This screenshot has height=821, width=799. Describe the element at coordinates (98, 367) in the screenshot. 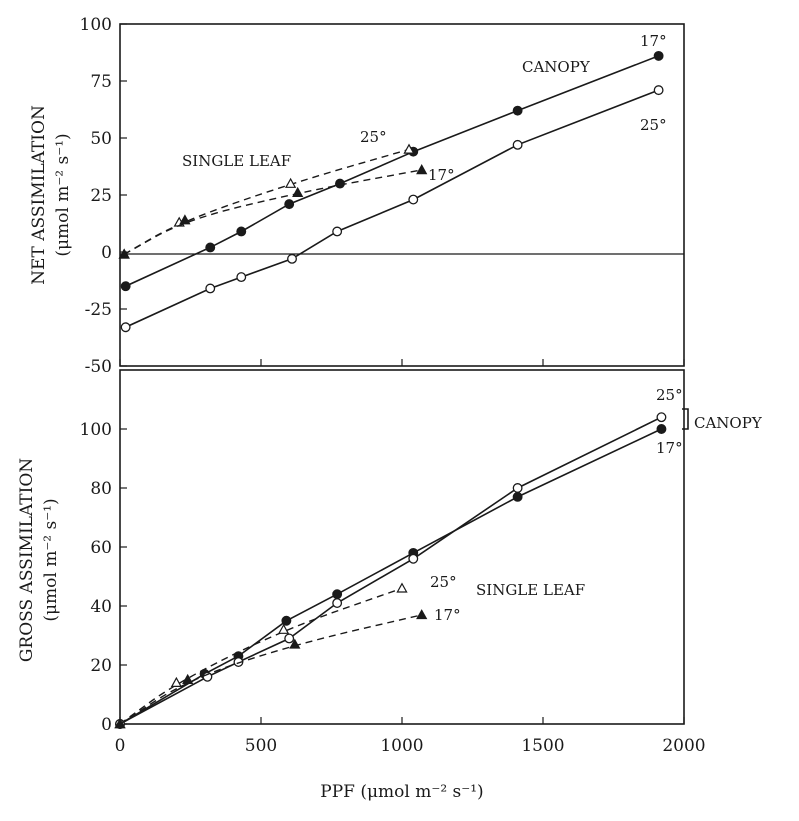

I see `p0-ytick-label-0: -50` at that location.